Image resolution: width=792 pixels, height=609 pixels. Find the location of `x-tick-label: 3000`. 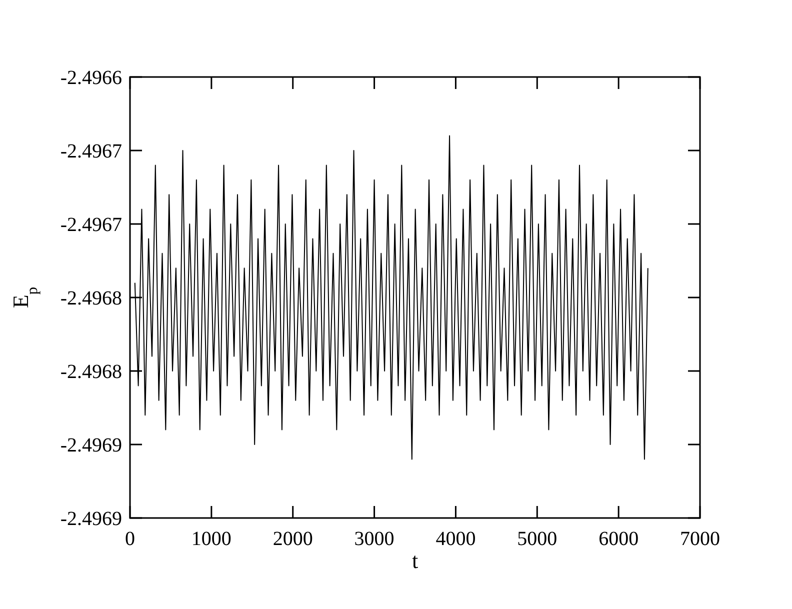

x-tick-label: 3000 is located at coordinates (374, 539).